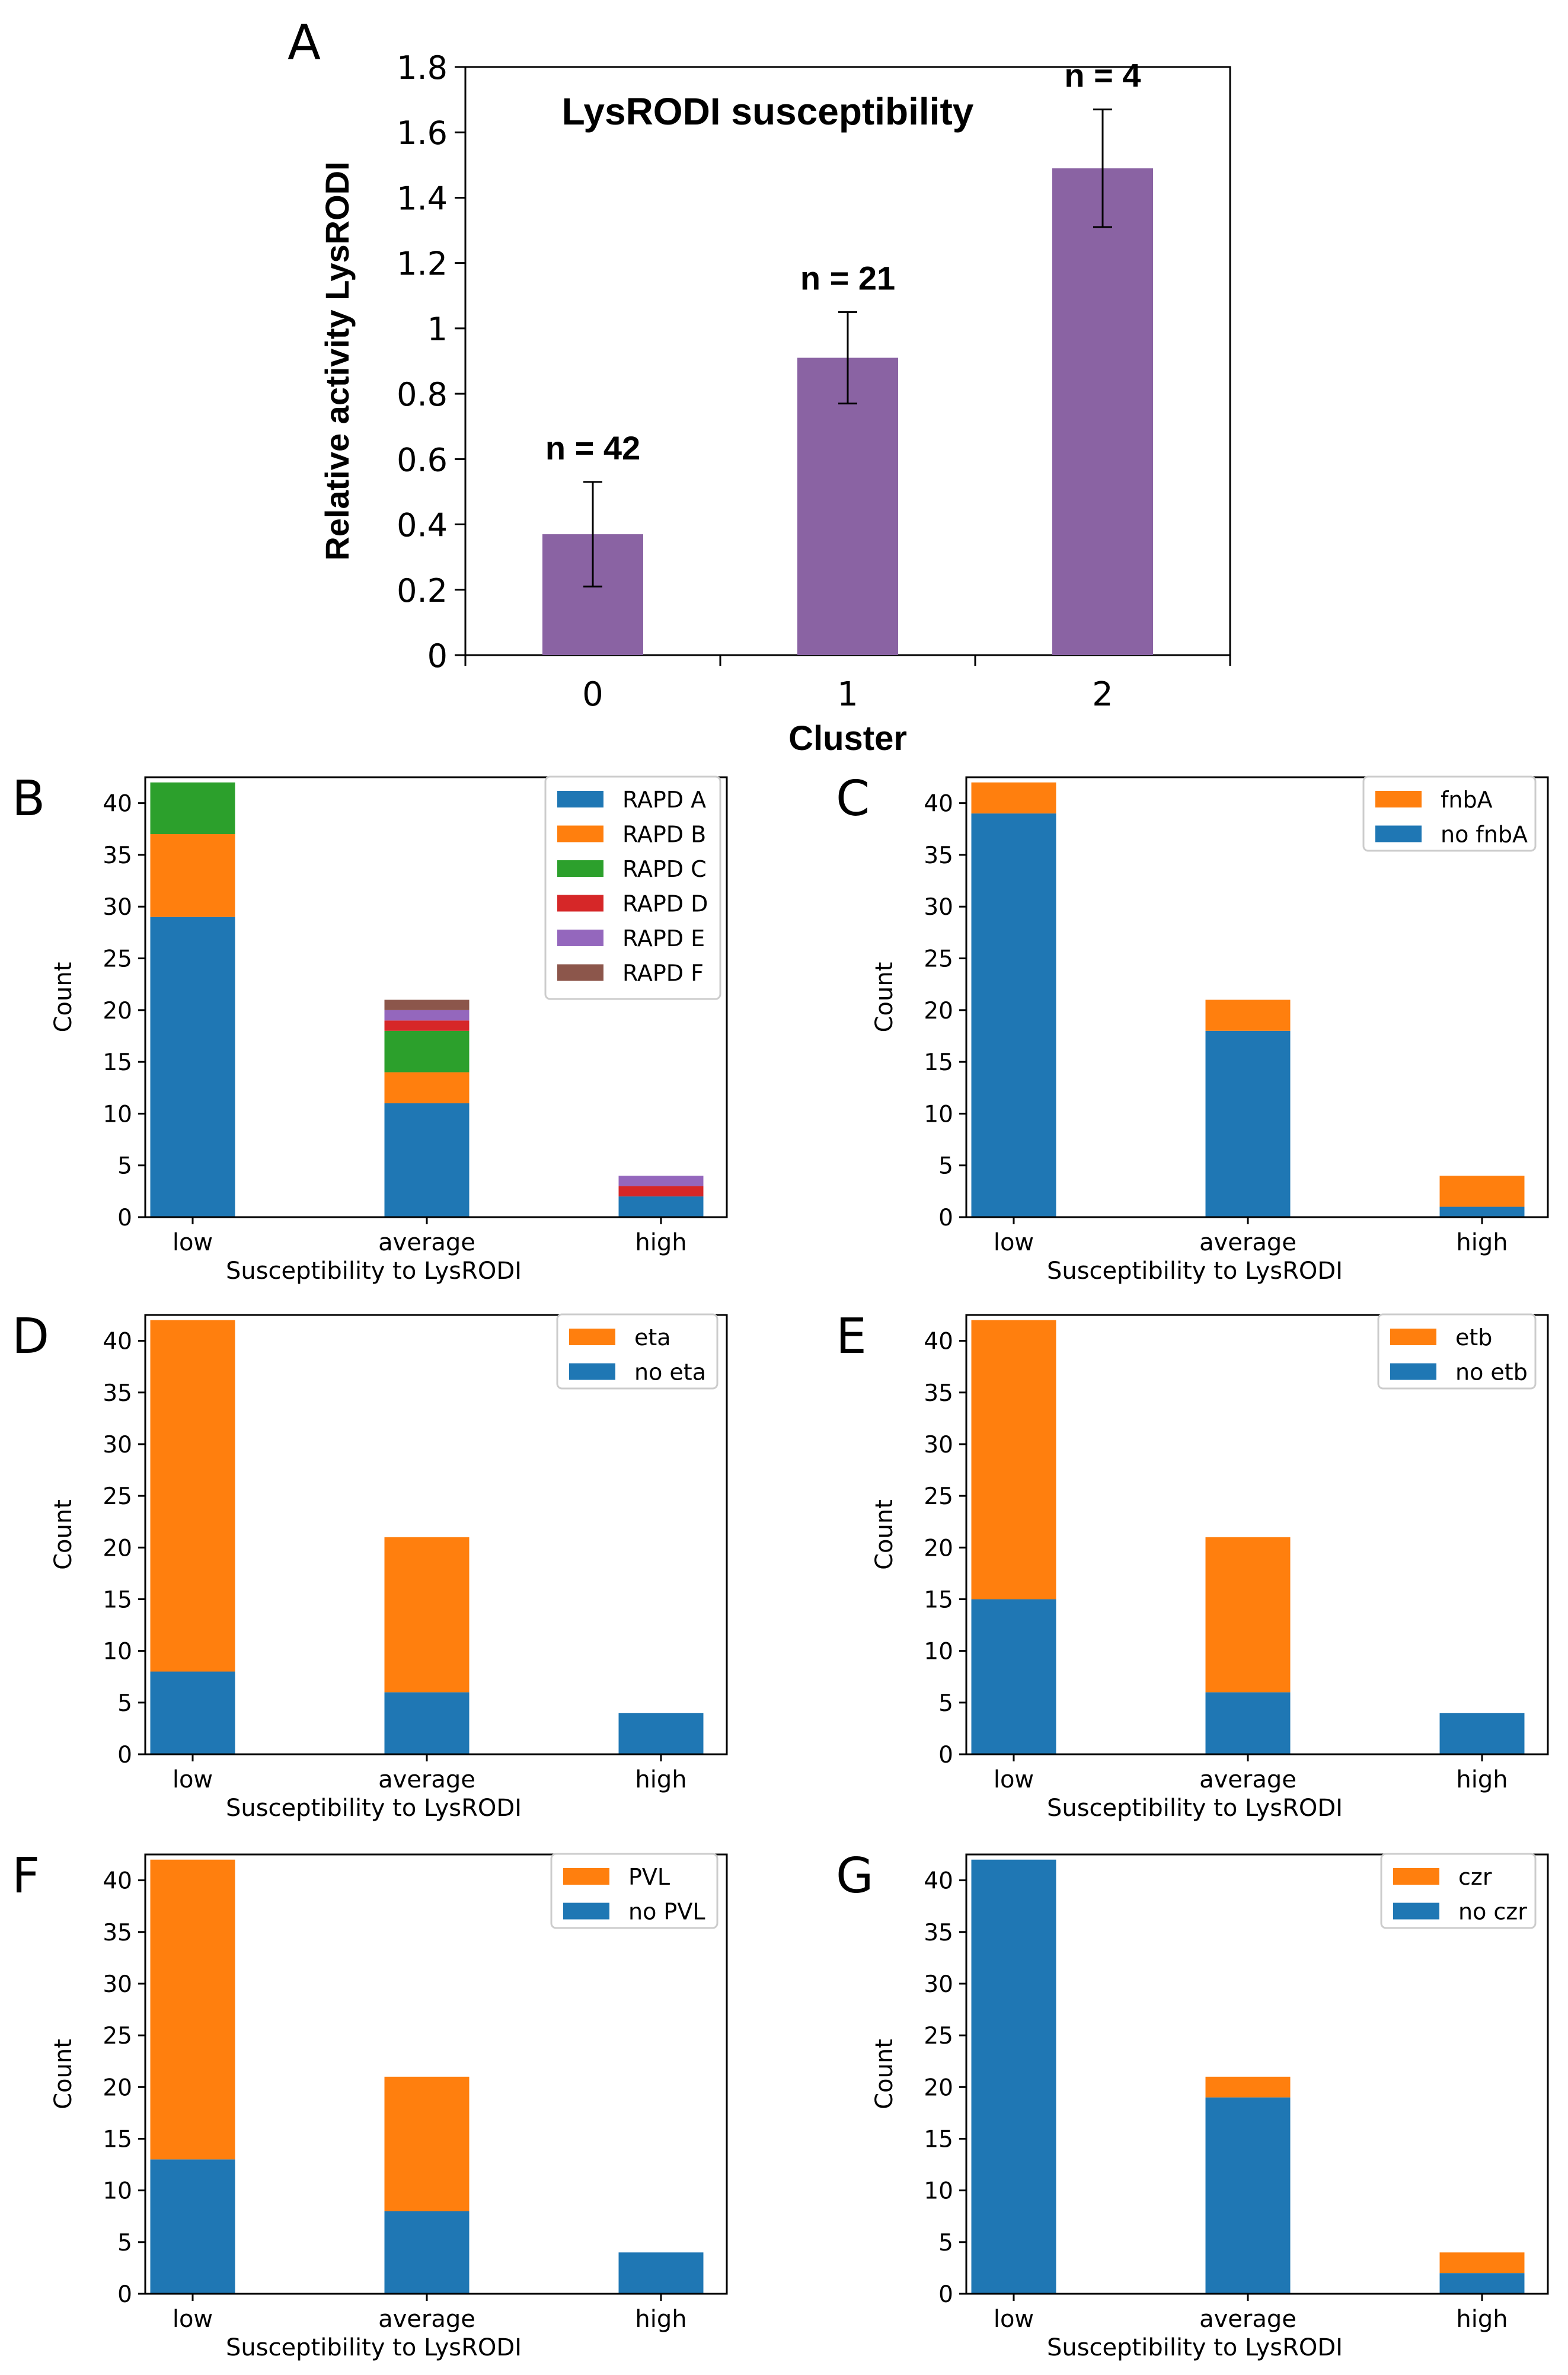 This screenshot has width=1568, height=2375. What do you see at coordinates (427, 1005) in the screenshot?
I see `bar-average-rapd-f` at bounding box center [427, 1005].